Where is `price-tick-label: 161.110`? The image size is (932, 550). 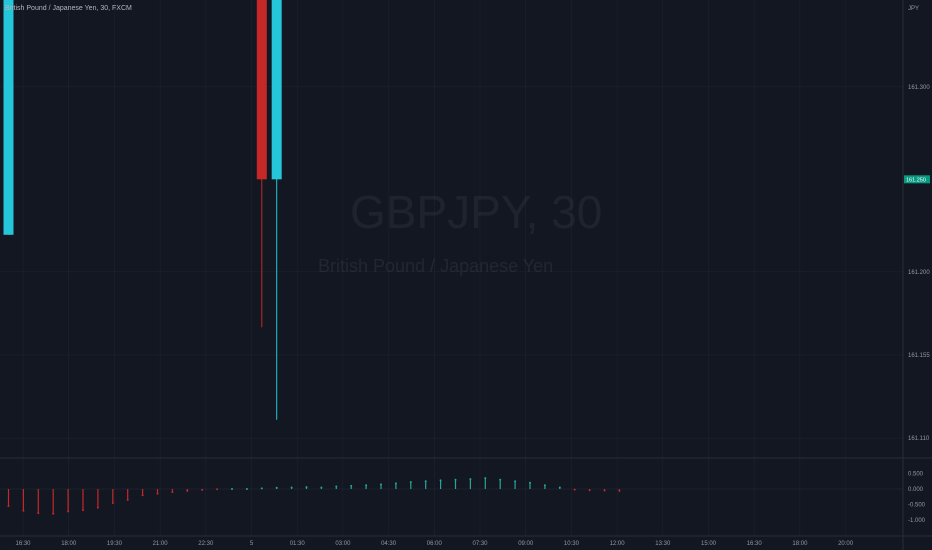 price-tick-label: 161.110 is located at coordinates (919, 439).